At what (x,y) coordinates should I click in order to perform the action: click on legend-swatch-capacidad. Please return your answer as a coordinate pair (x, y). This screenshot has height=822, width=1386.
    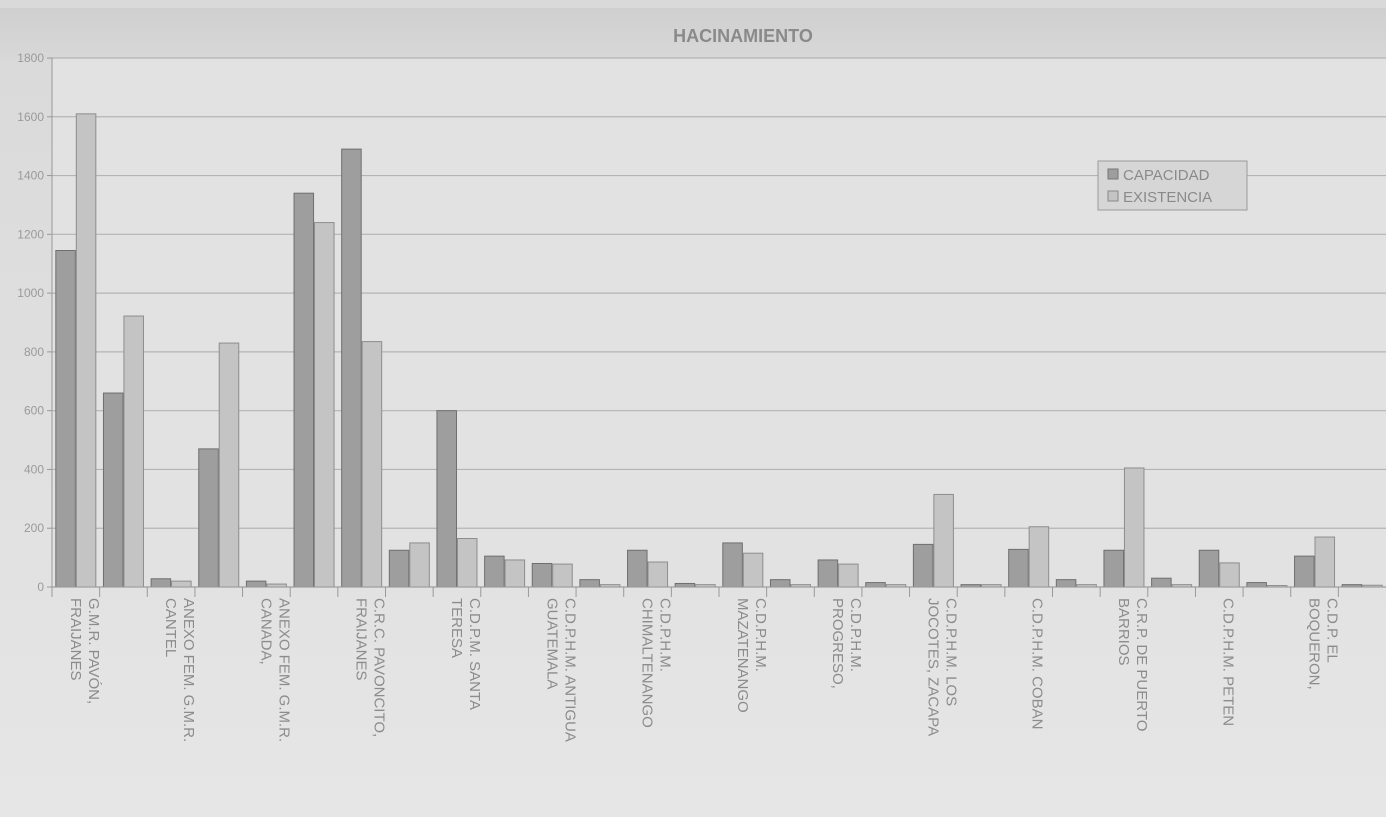
    Looking at the image, I should click on (1113, 174).